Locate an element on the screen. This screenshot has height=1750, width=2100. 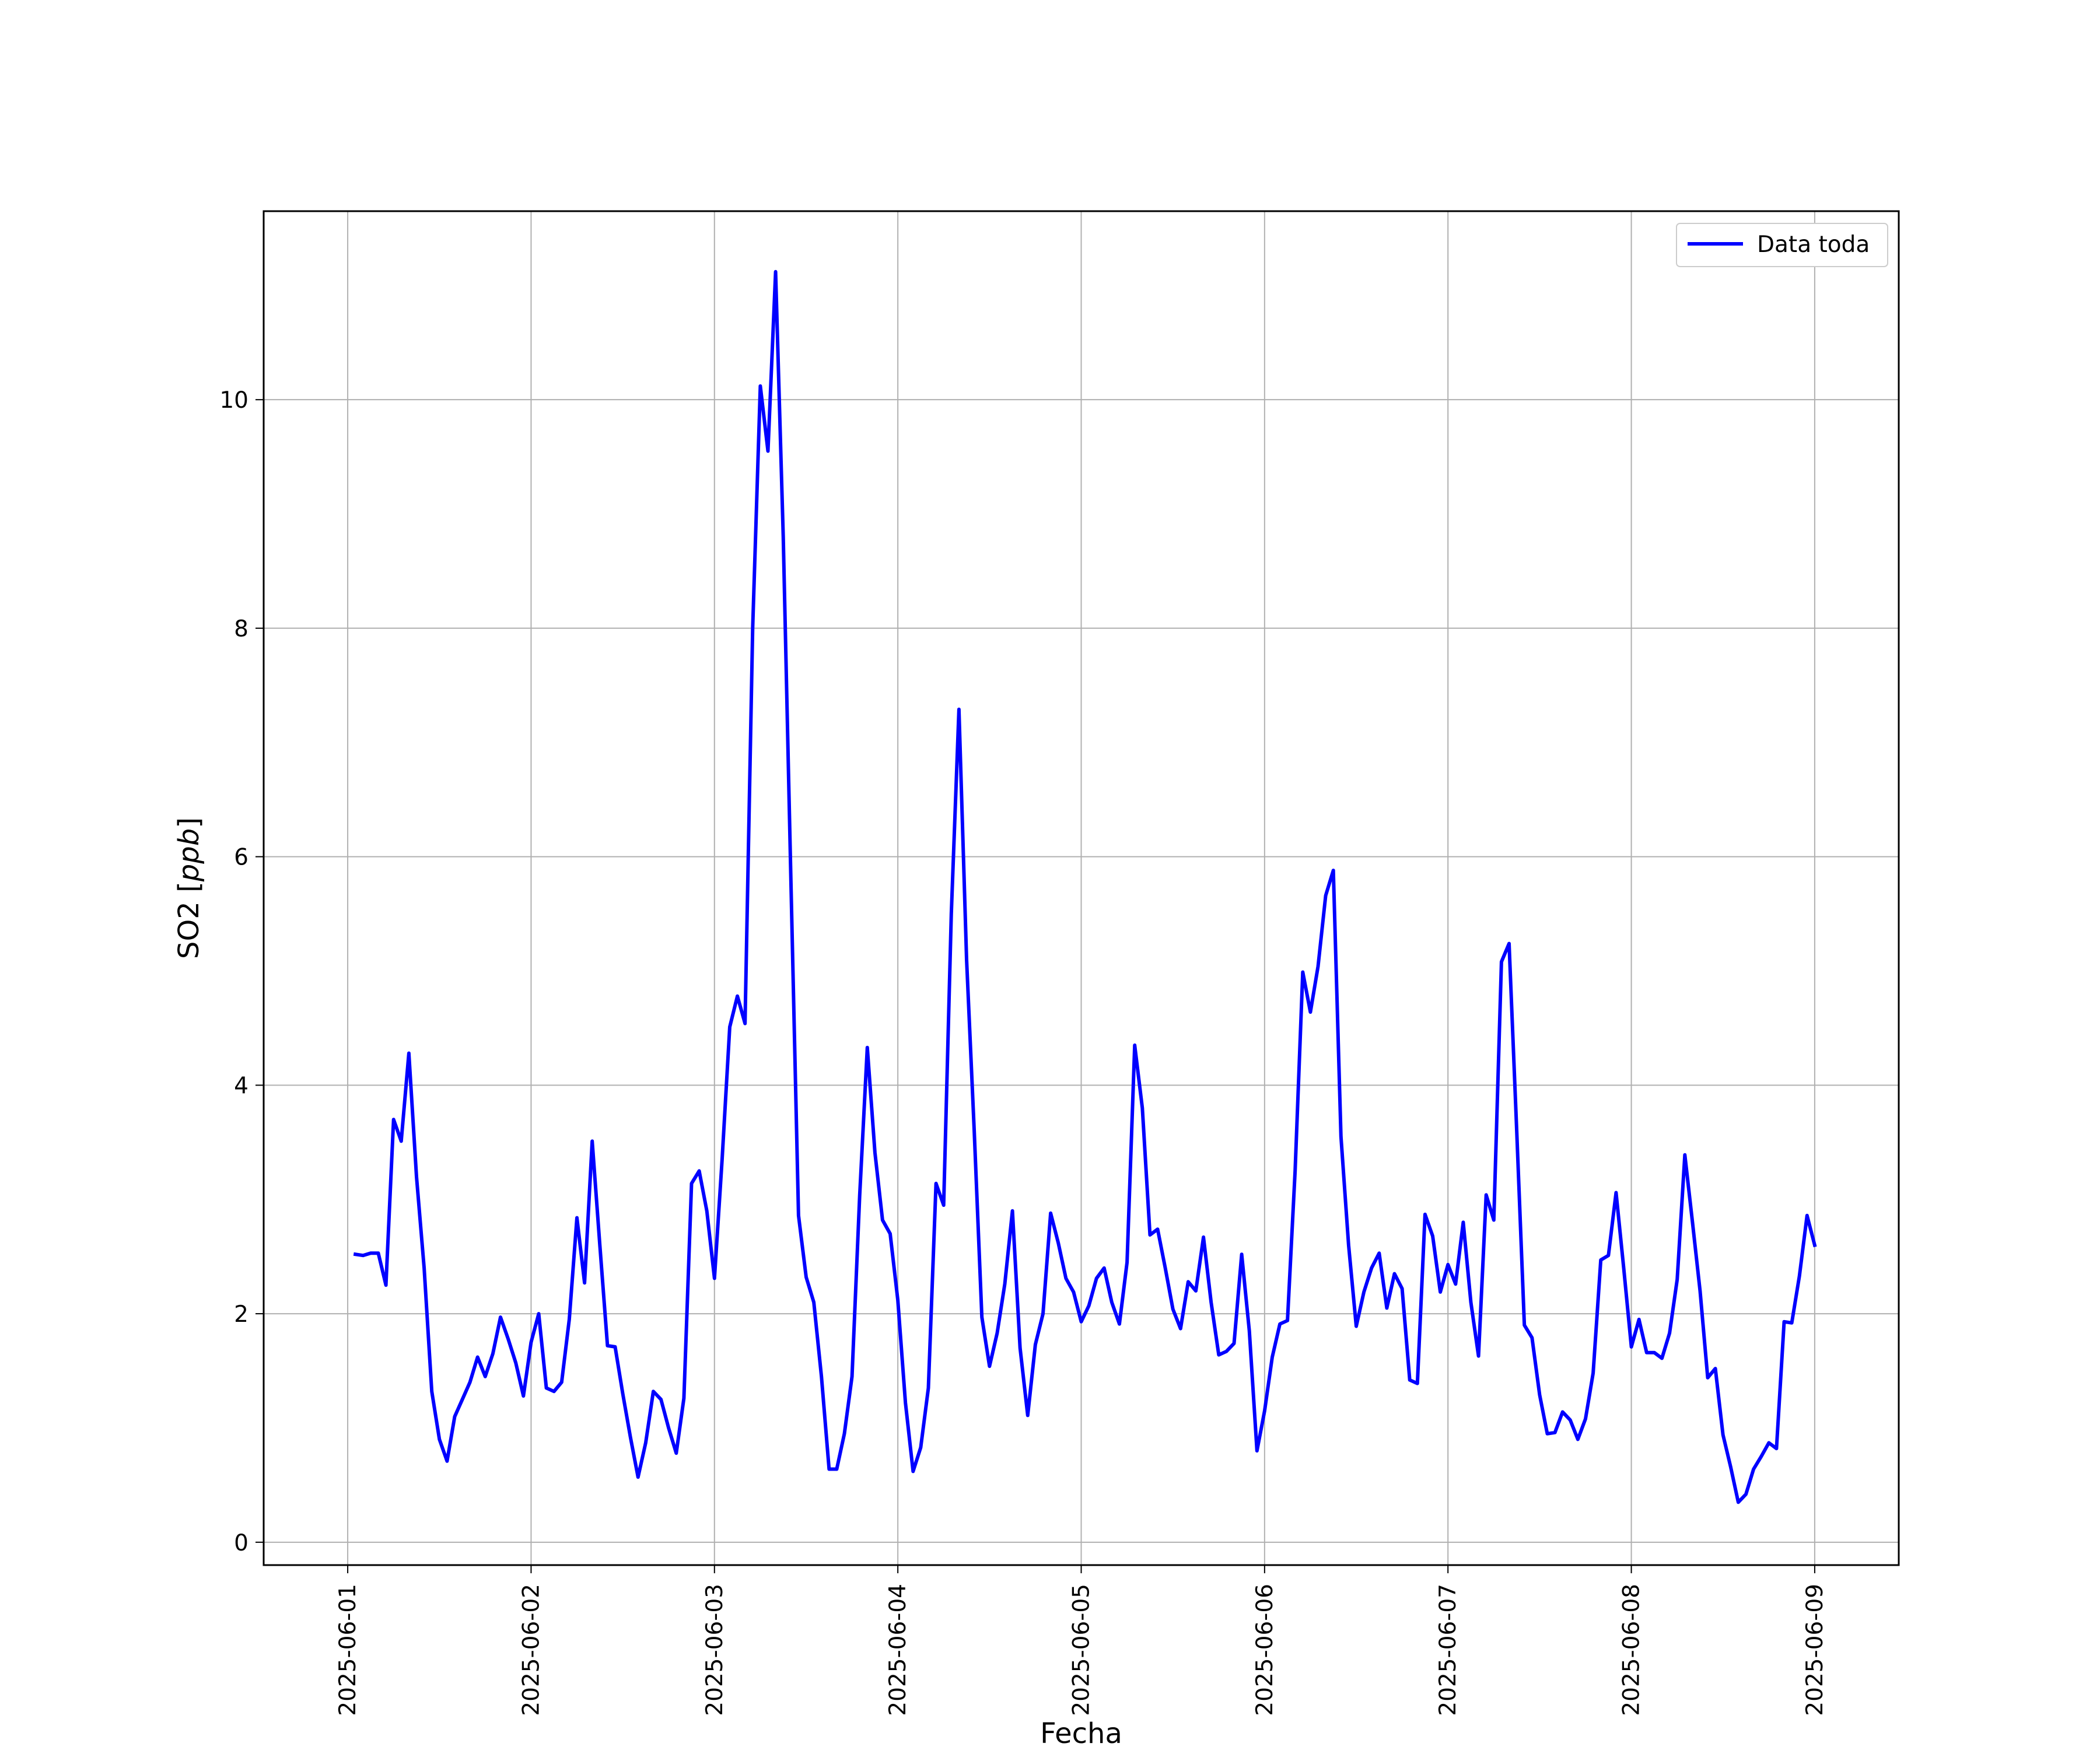
x-tick-label: 2025-06-04 is located at coordinates (898, 1650).